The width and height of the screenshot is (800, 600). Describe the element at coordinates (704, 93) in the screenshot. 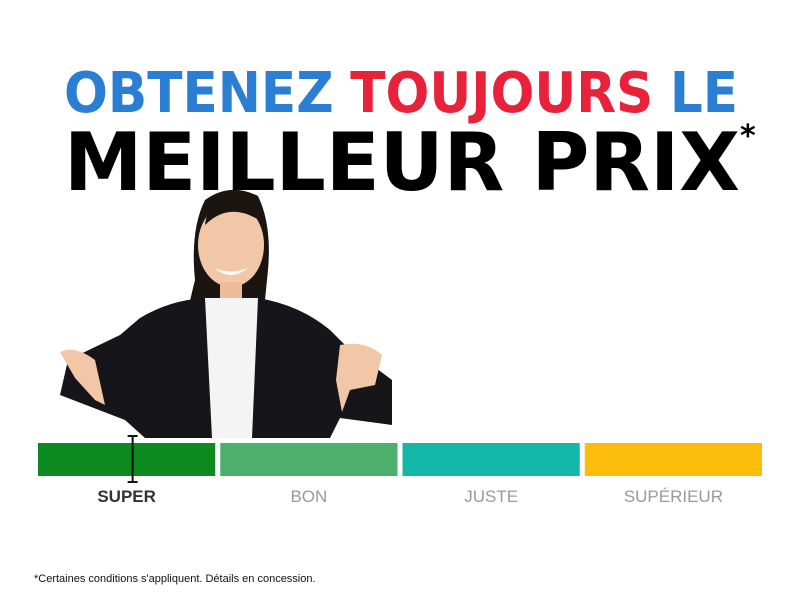

I see `headline-word: LE` at that location.